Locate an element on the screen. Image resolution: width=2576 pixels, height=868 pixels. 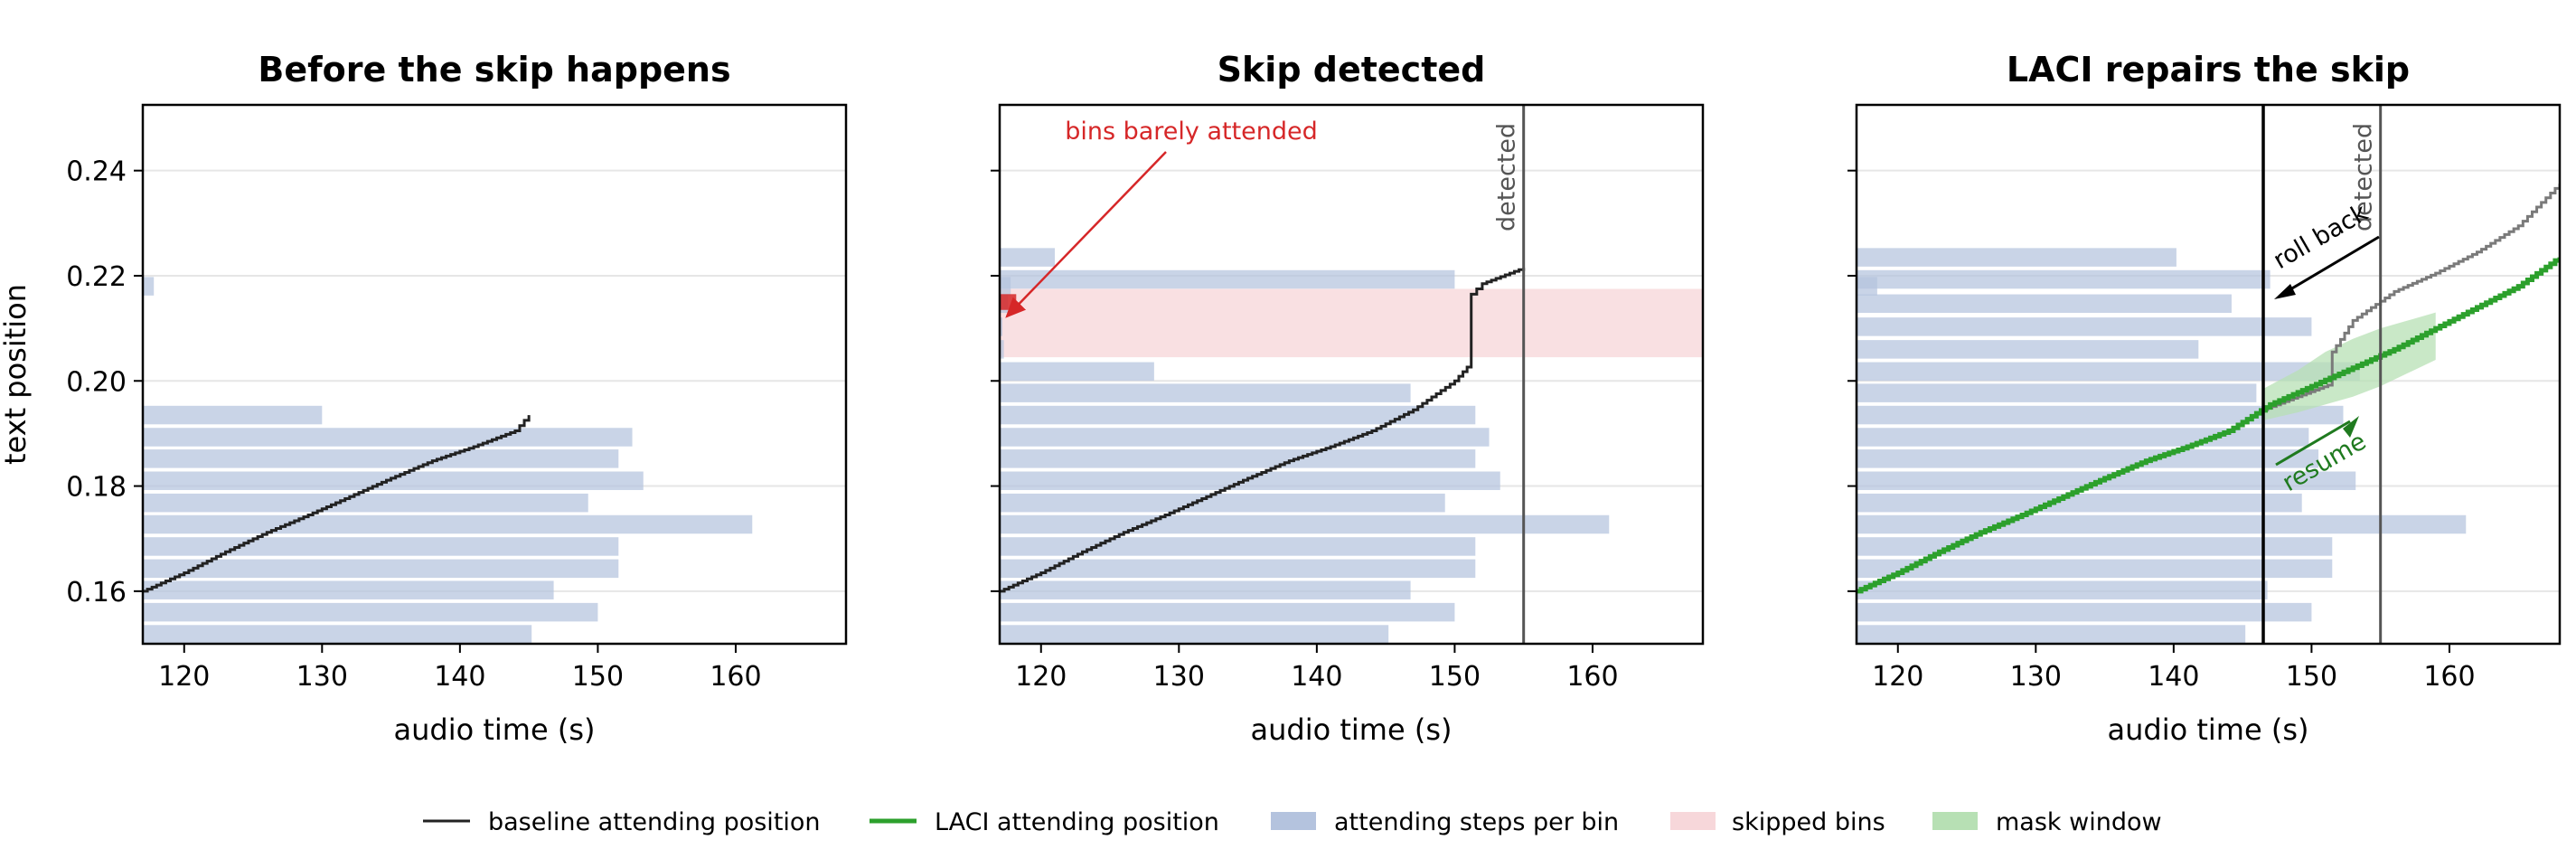
laci-attending-line is located at coordinates (2208, 426).